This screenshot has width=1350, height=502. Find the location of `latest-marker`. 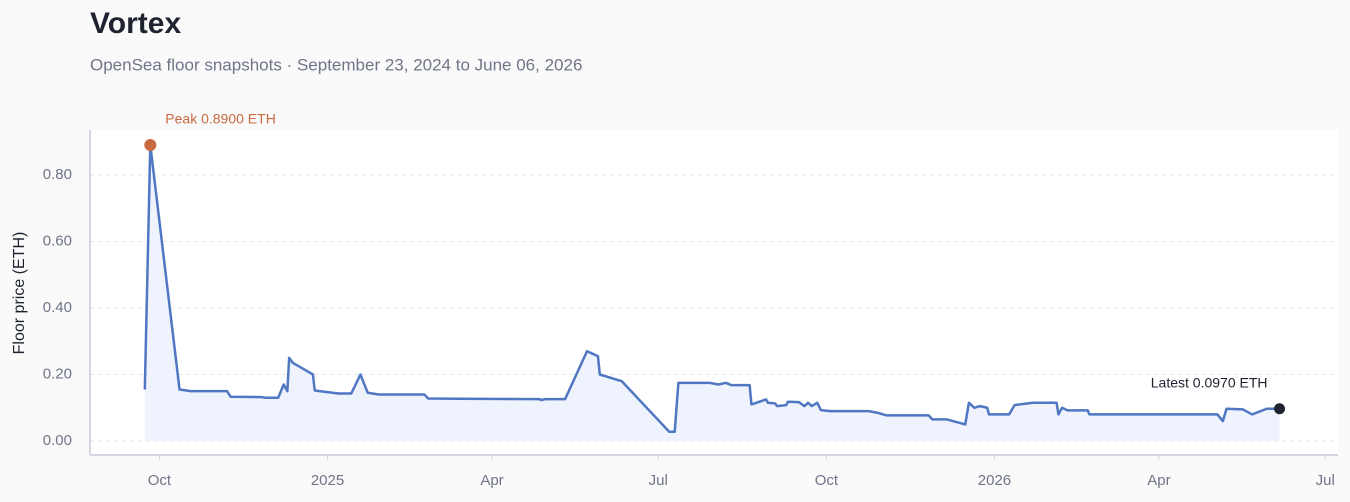

latest-marker is located at coordinates (1280, 409).